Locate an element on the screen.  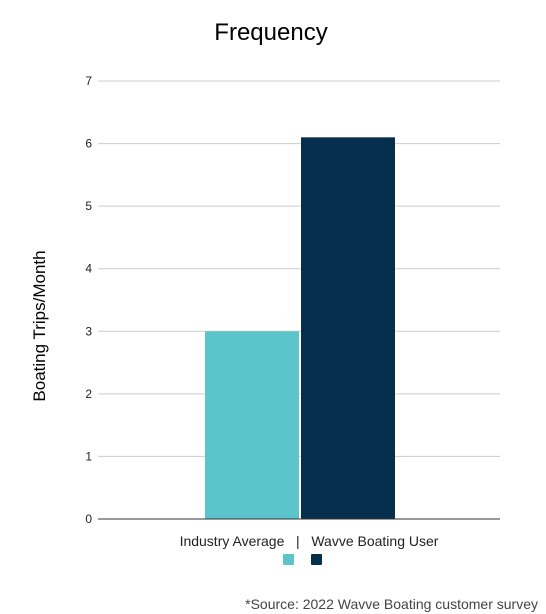
legend-swatch-industry-average is located at coordinates (288, 559).